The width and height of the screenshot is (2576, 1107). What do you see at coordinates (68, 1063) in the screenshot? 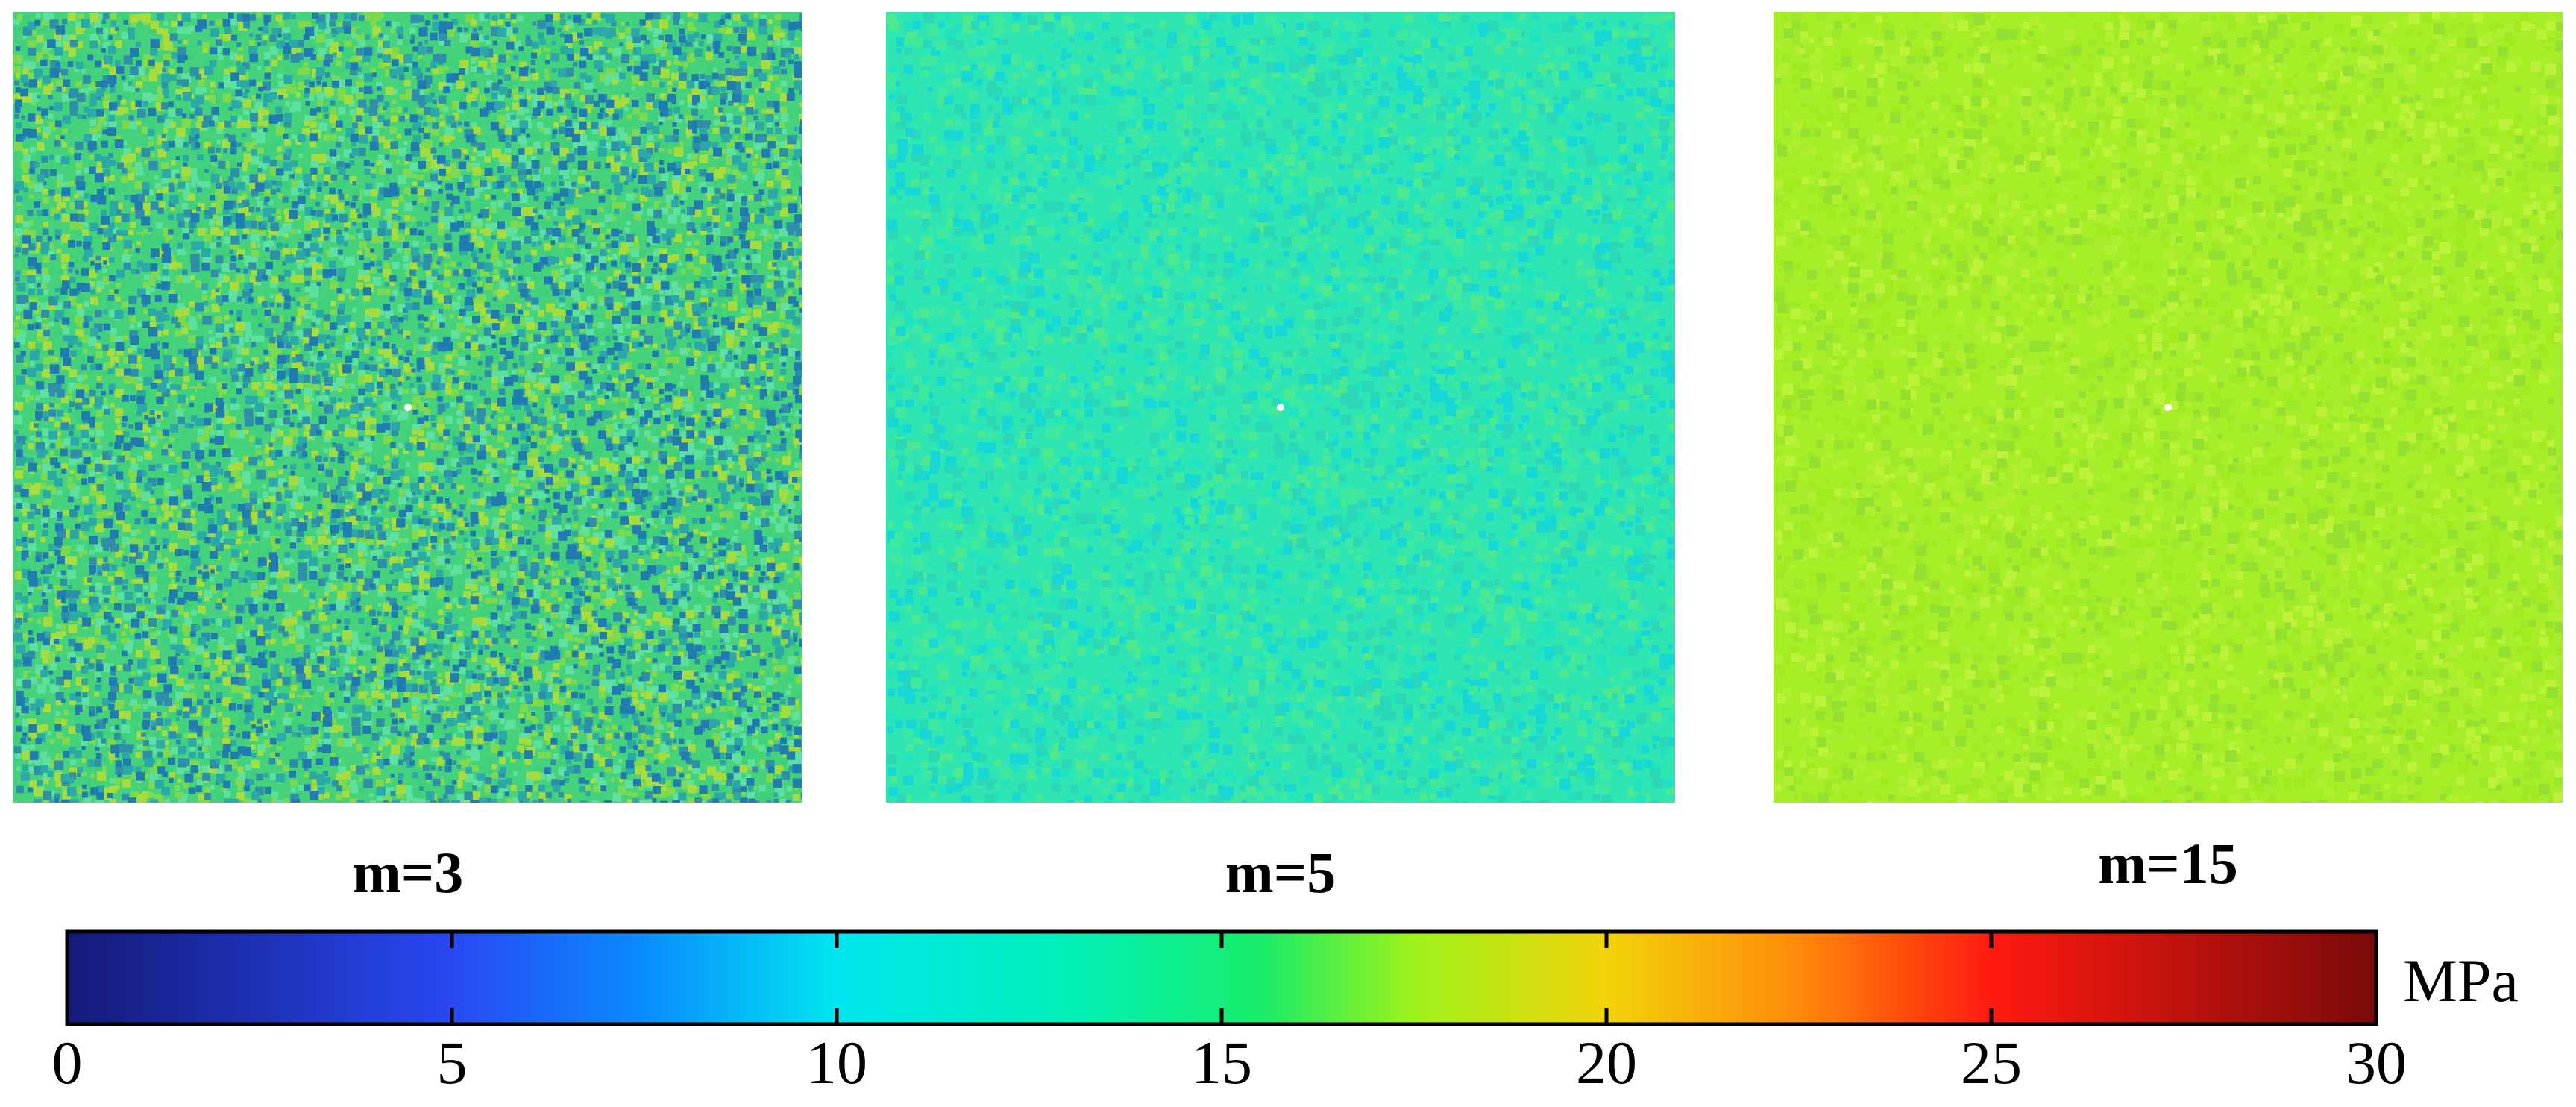
I see `colorbar-tick-label: 0` at bounding box center [68, 1063].